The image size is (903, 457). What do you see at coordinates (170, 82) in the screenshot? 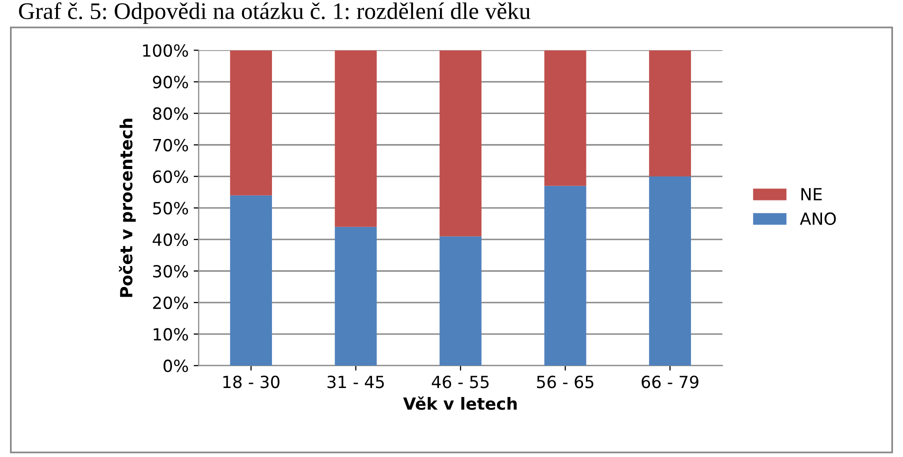
I see `y-tick-label: 90%` at bounding box center [170, 82].